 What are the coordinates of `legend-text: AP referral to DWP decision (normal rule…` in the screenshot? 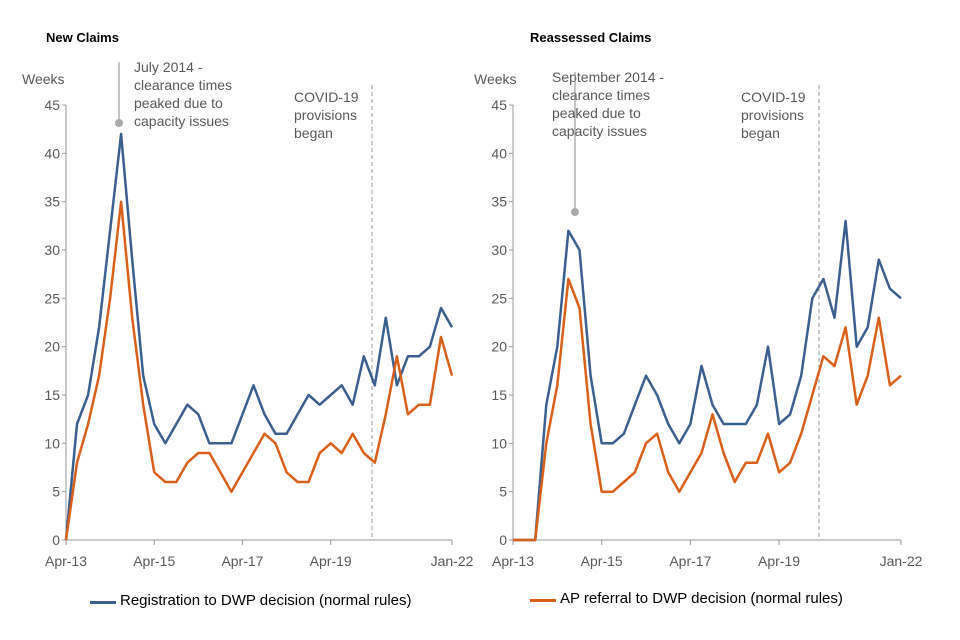 It's located at (701, 598).